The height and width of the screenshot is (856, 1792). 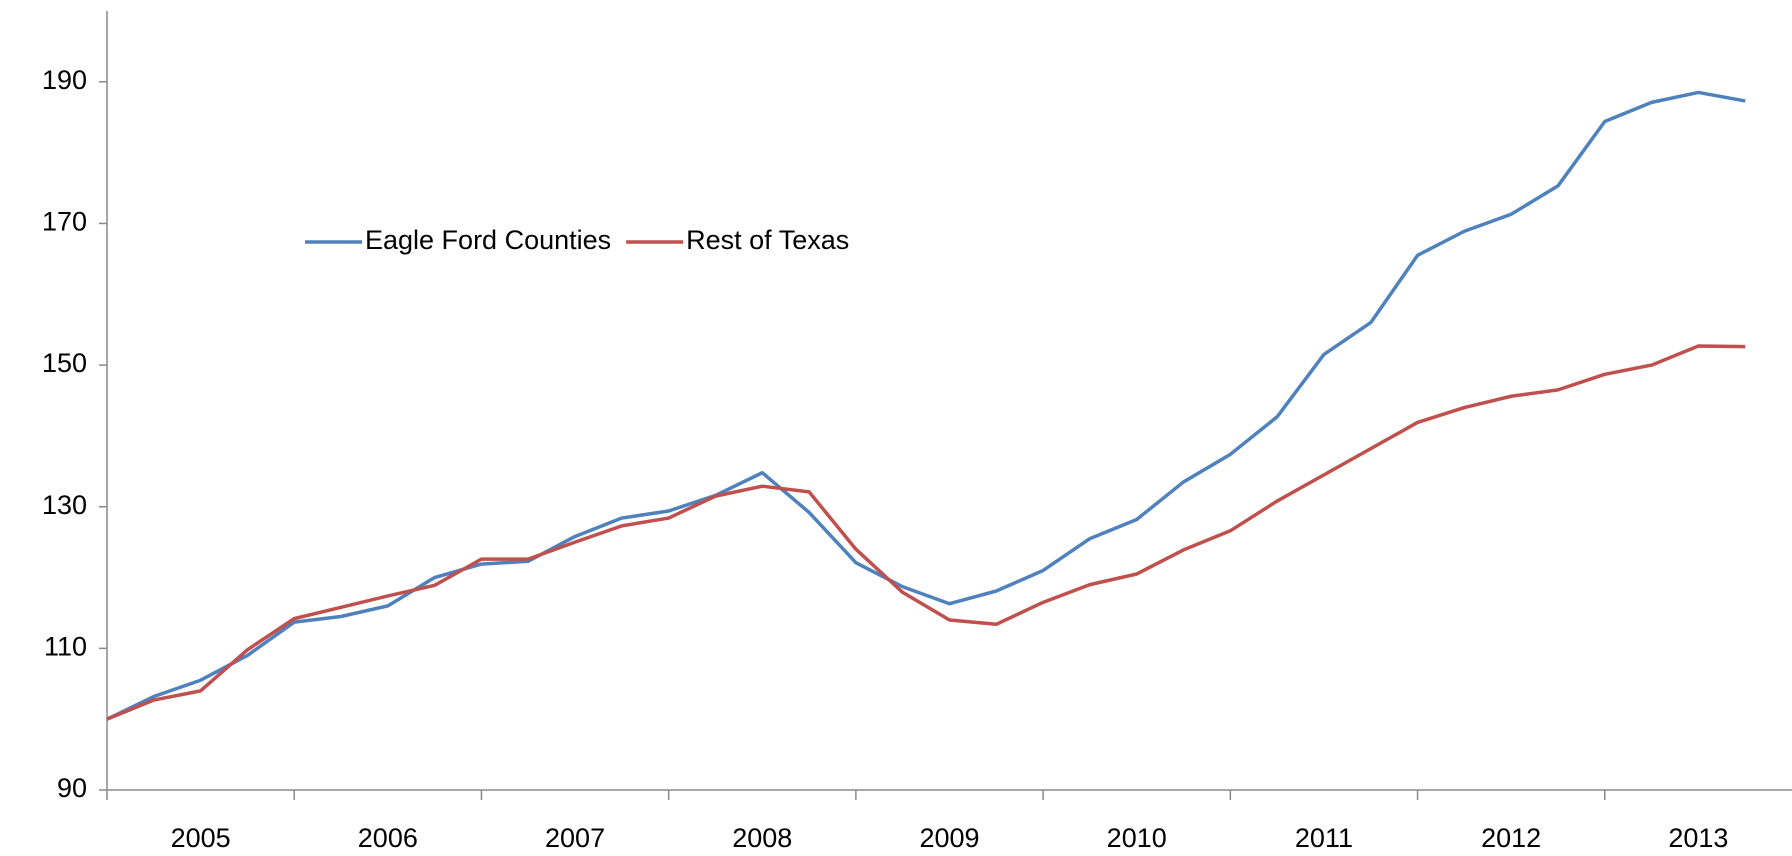 I want to click on x-tick-label: 2013, so click(x=1698, y=838).